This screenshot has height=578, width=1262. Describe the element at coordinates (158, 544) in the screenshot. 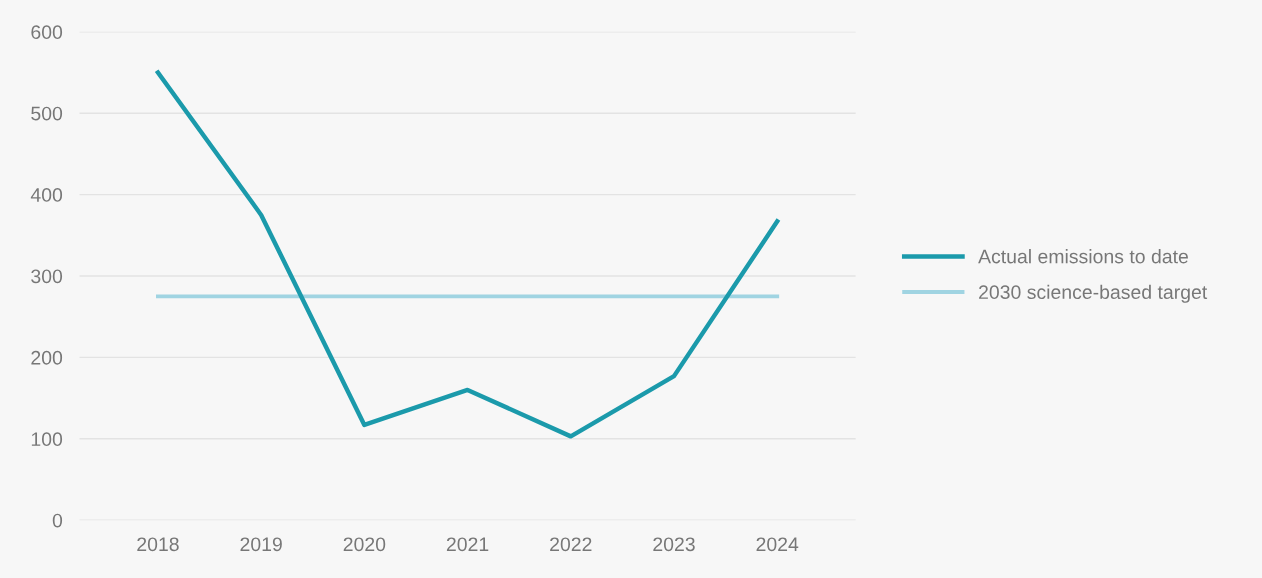

I see `x-tick-label: 2018` at that location.